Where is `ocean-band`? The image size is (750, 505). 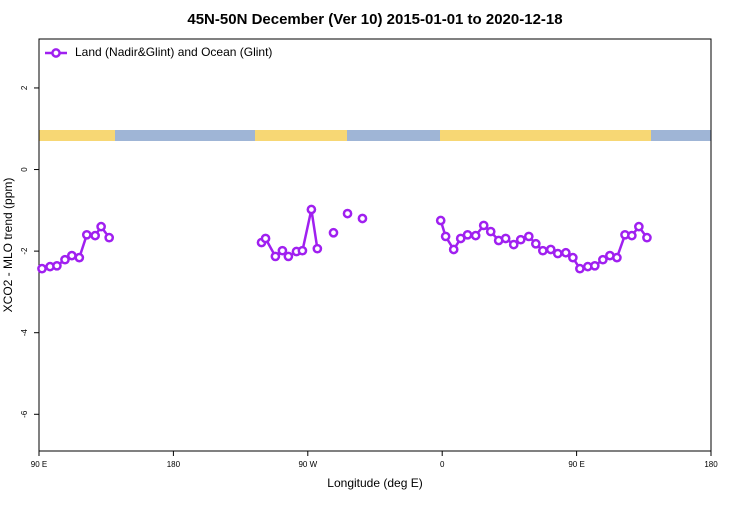 ocean-band is located at coordinates (375, 135).